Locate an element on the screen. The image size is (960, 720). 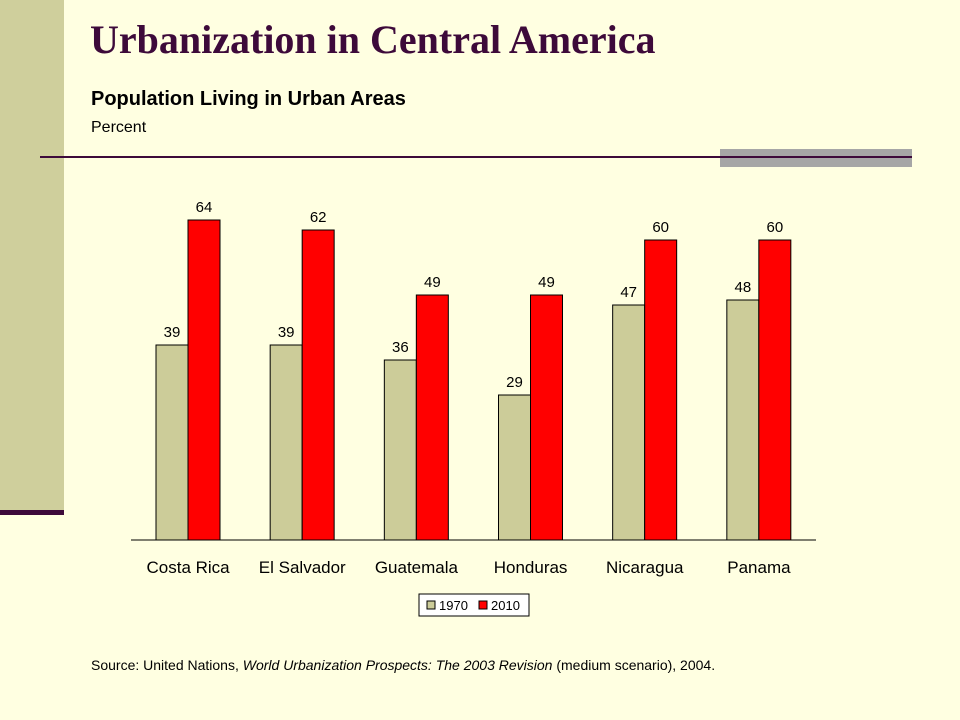
source-prefix: Source: United Nations, is located at coordinates (167, 665).